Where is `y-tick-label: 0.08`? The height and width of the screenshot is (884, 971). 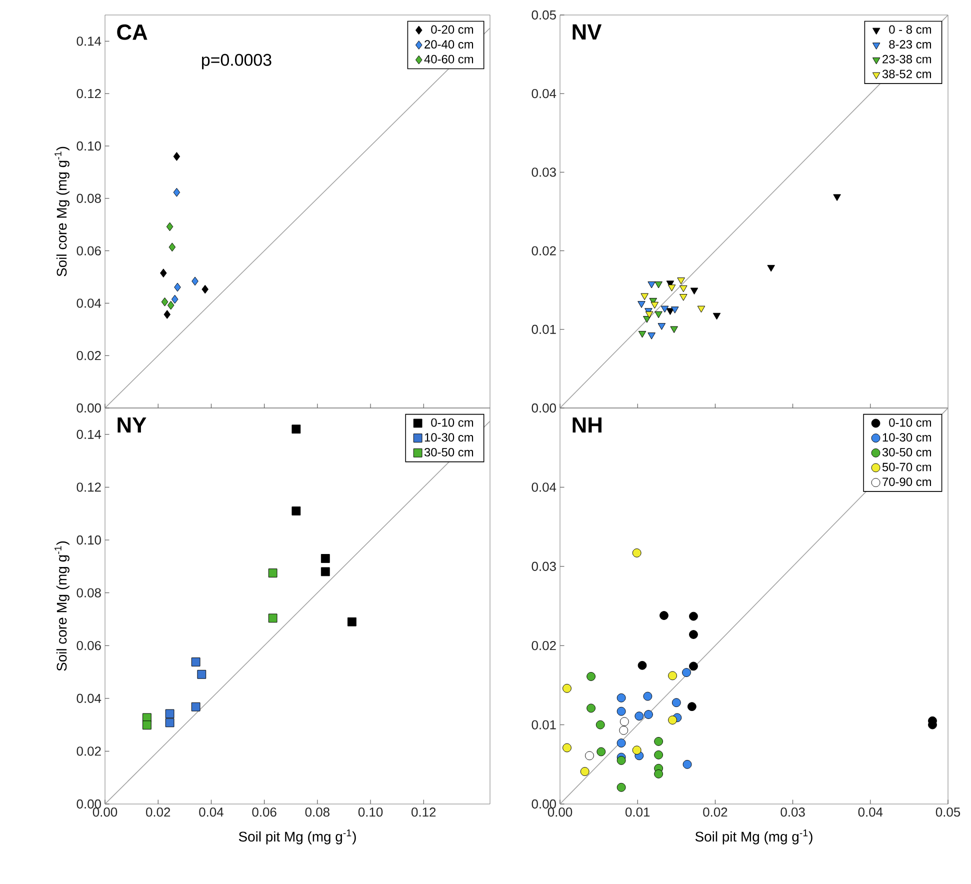
y-tick-label: 0.08 is located at coordinates (88, 198).